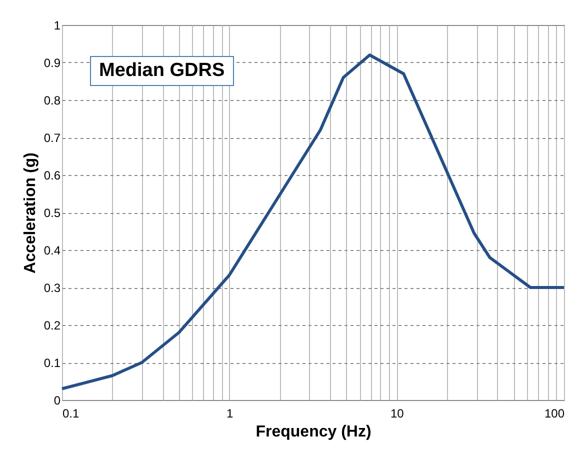  Describe the element at coordinates (52, 175) in the screenshot. I see `y-tick-label: 0.6` at that location.